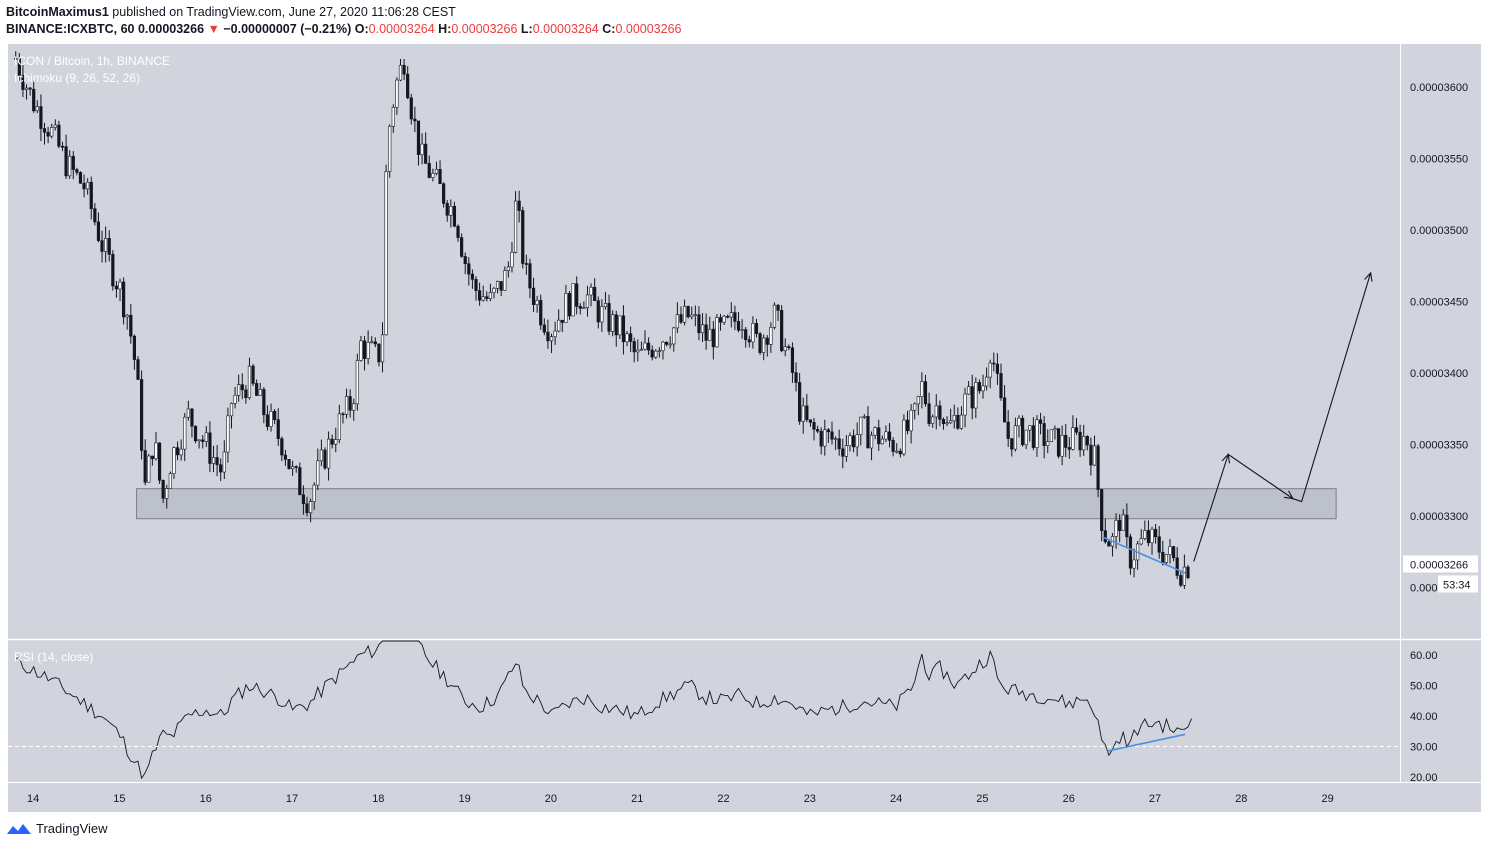 The image size is (1489, 849). Describe the element at coordinates (72, 828) in the screenshot. I see `brand-name: TradingView` at that location.